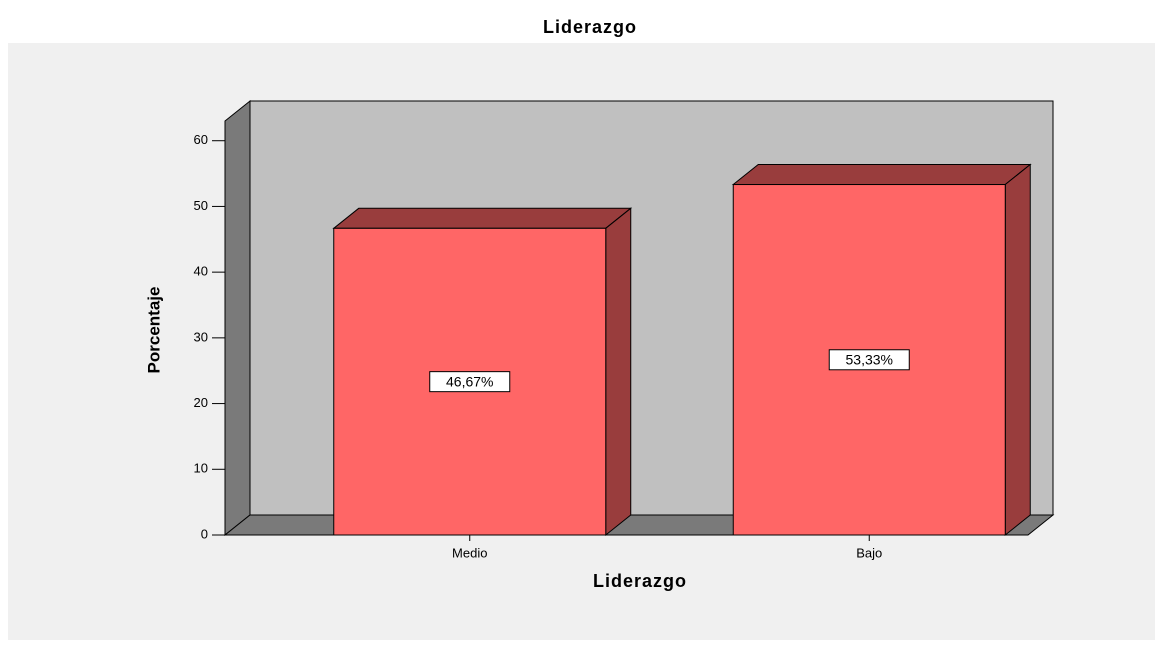  Describe the element at coordinates (153, 330) in the screenshot. I see `y-axis-label: Porcentaje` at that location.